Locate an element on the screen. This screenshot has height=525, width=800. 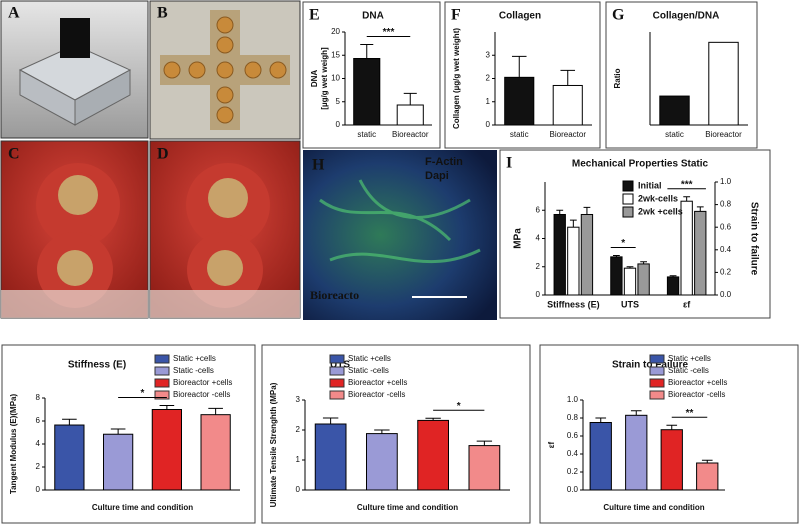
y2-axis-label: Strain to failure is located at coordinates (753, 239).